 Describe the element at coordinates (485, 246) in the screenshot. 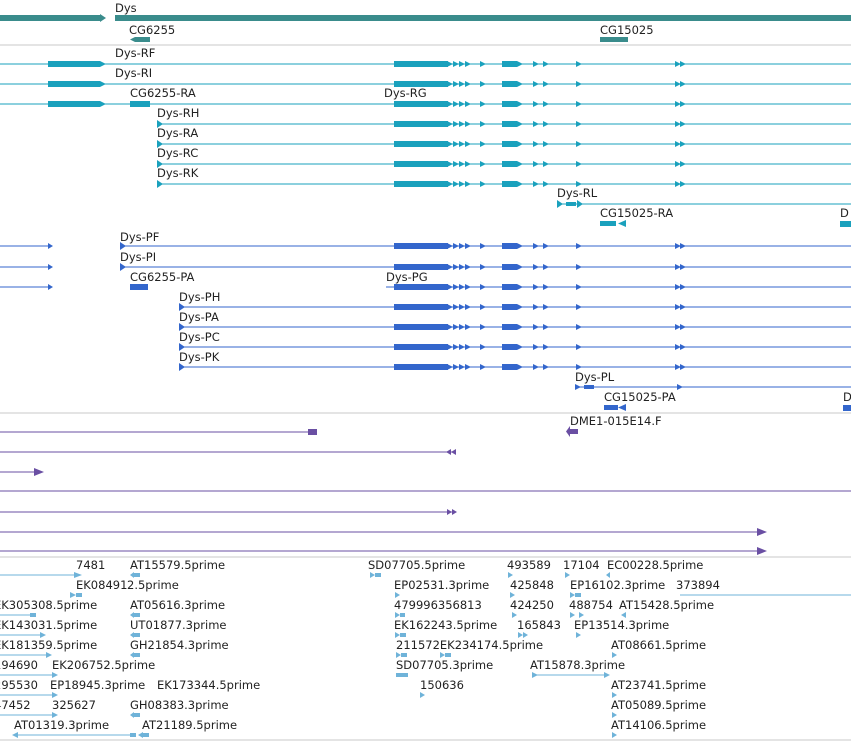

I see `protein-dys-pf` at that location.